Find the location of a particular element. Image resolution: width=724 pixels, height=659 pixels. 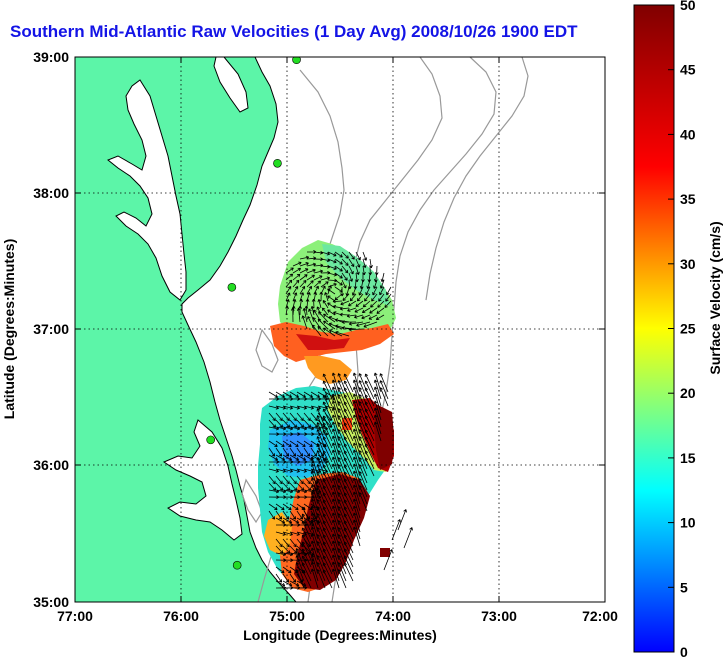

colorbar is located at coordinates (654, 328).